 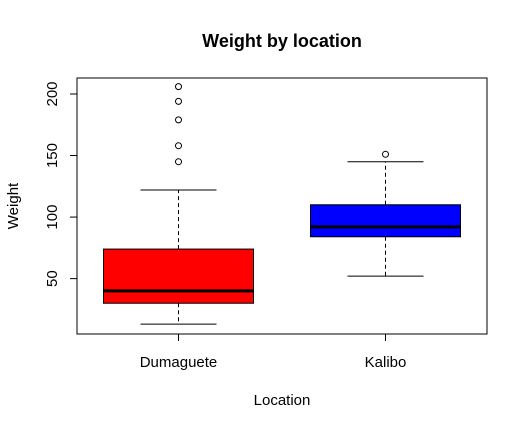 I want to click on x-tick-label: Kalibo, so click(x=386, y=362).